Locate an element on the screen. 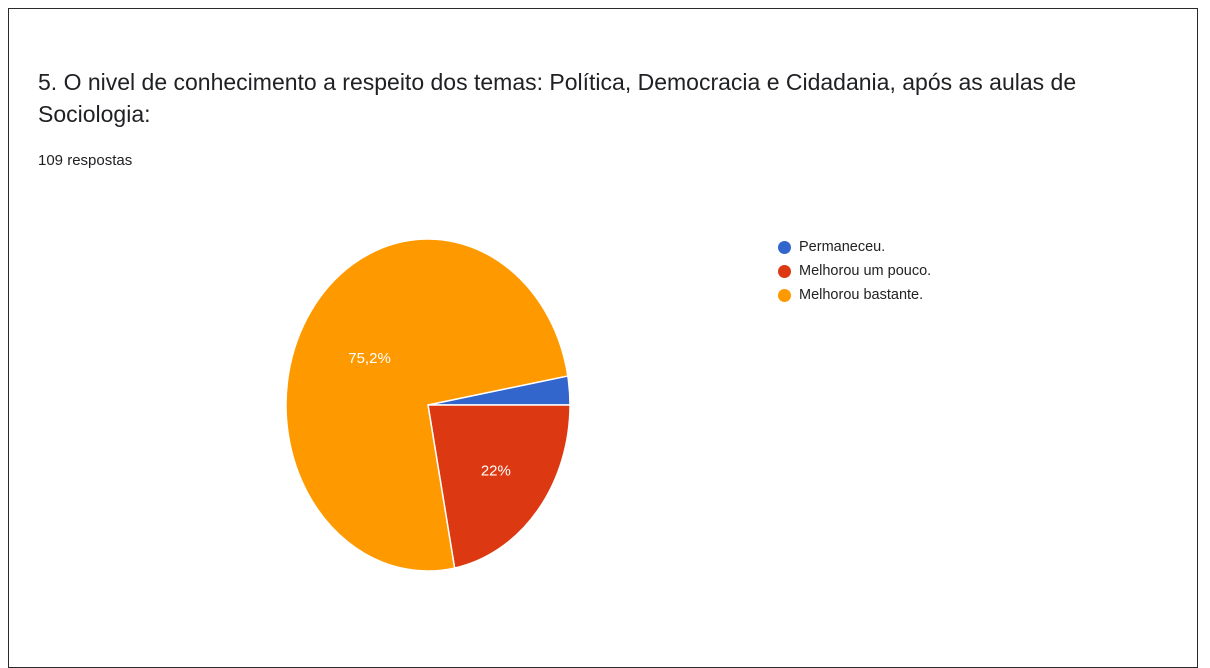  pie-chart: 22% 75,2% is located at coordinates (428, 405).